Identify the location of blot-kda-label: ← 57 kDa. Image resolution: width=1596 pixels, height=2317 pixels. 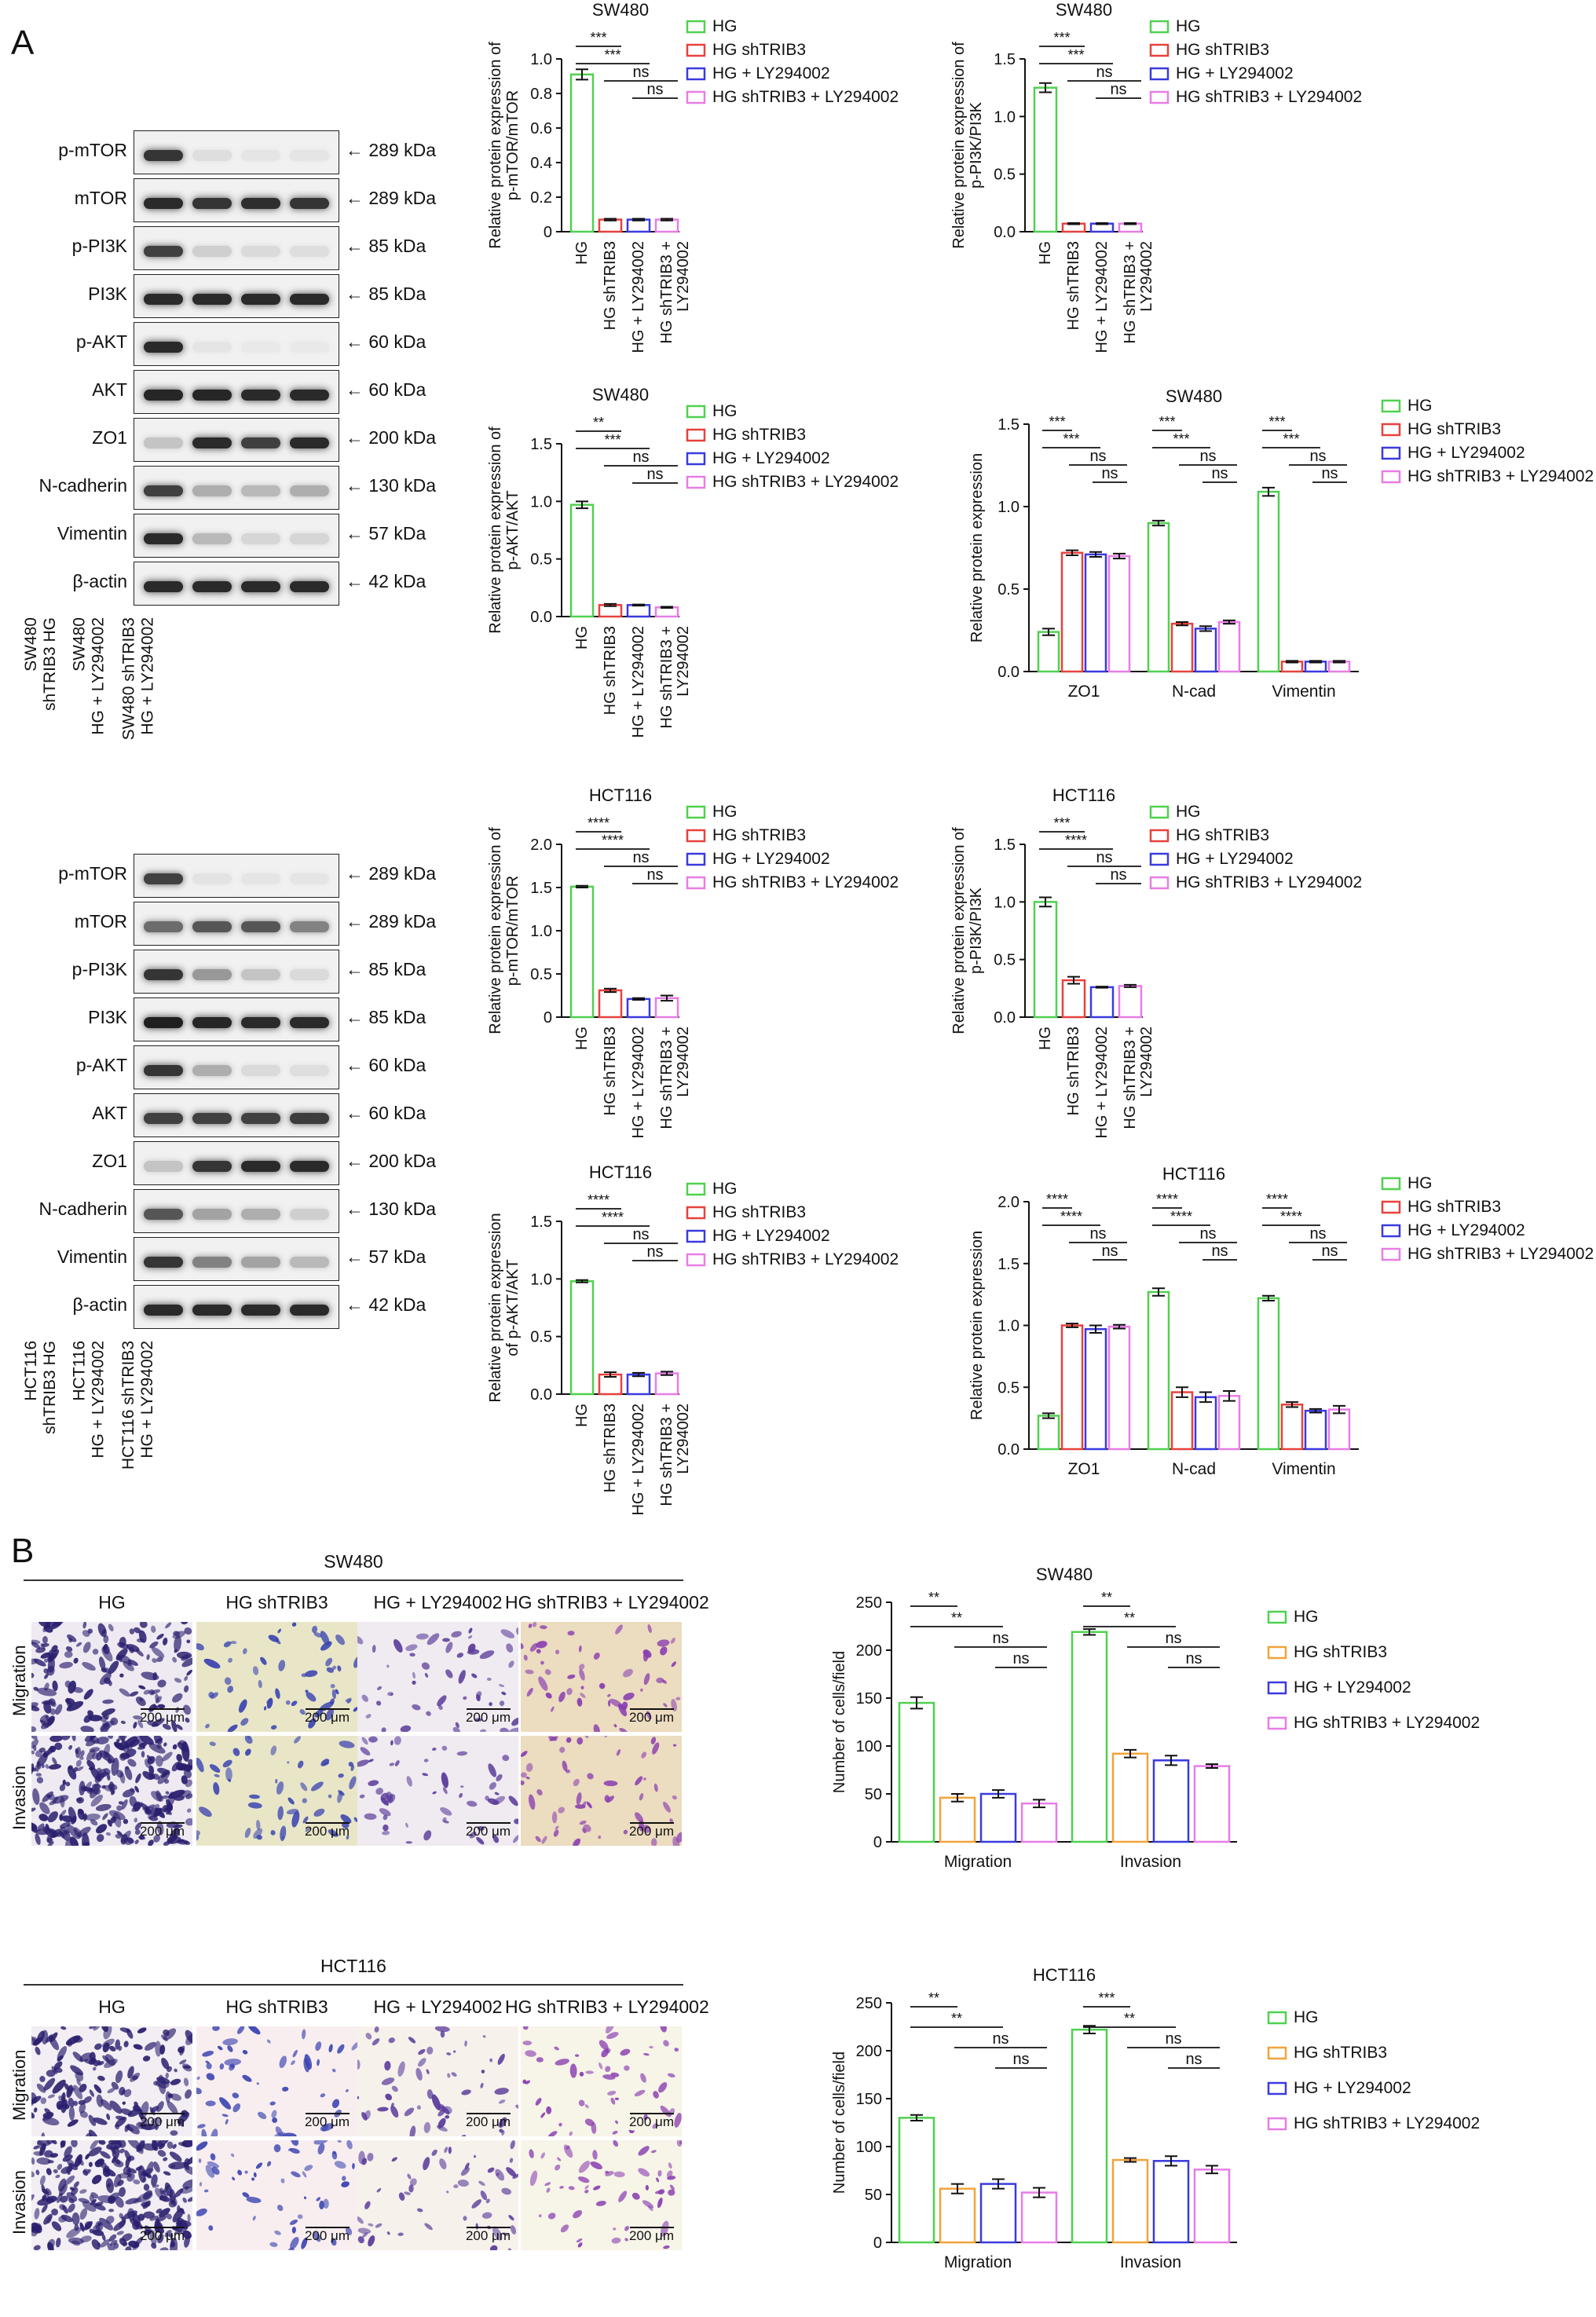
(386, 534).